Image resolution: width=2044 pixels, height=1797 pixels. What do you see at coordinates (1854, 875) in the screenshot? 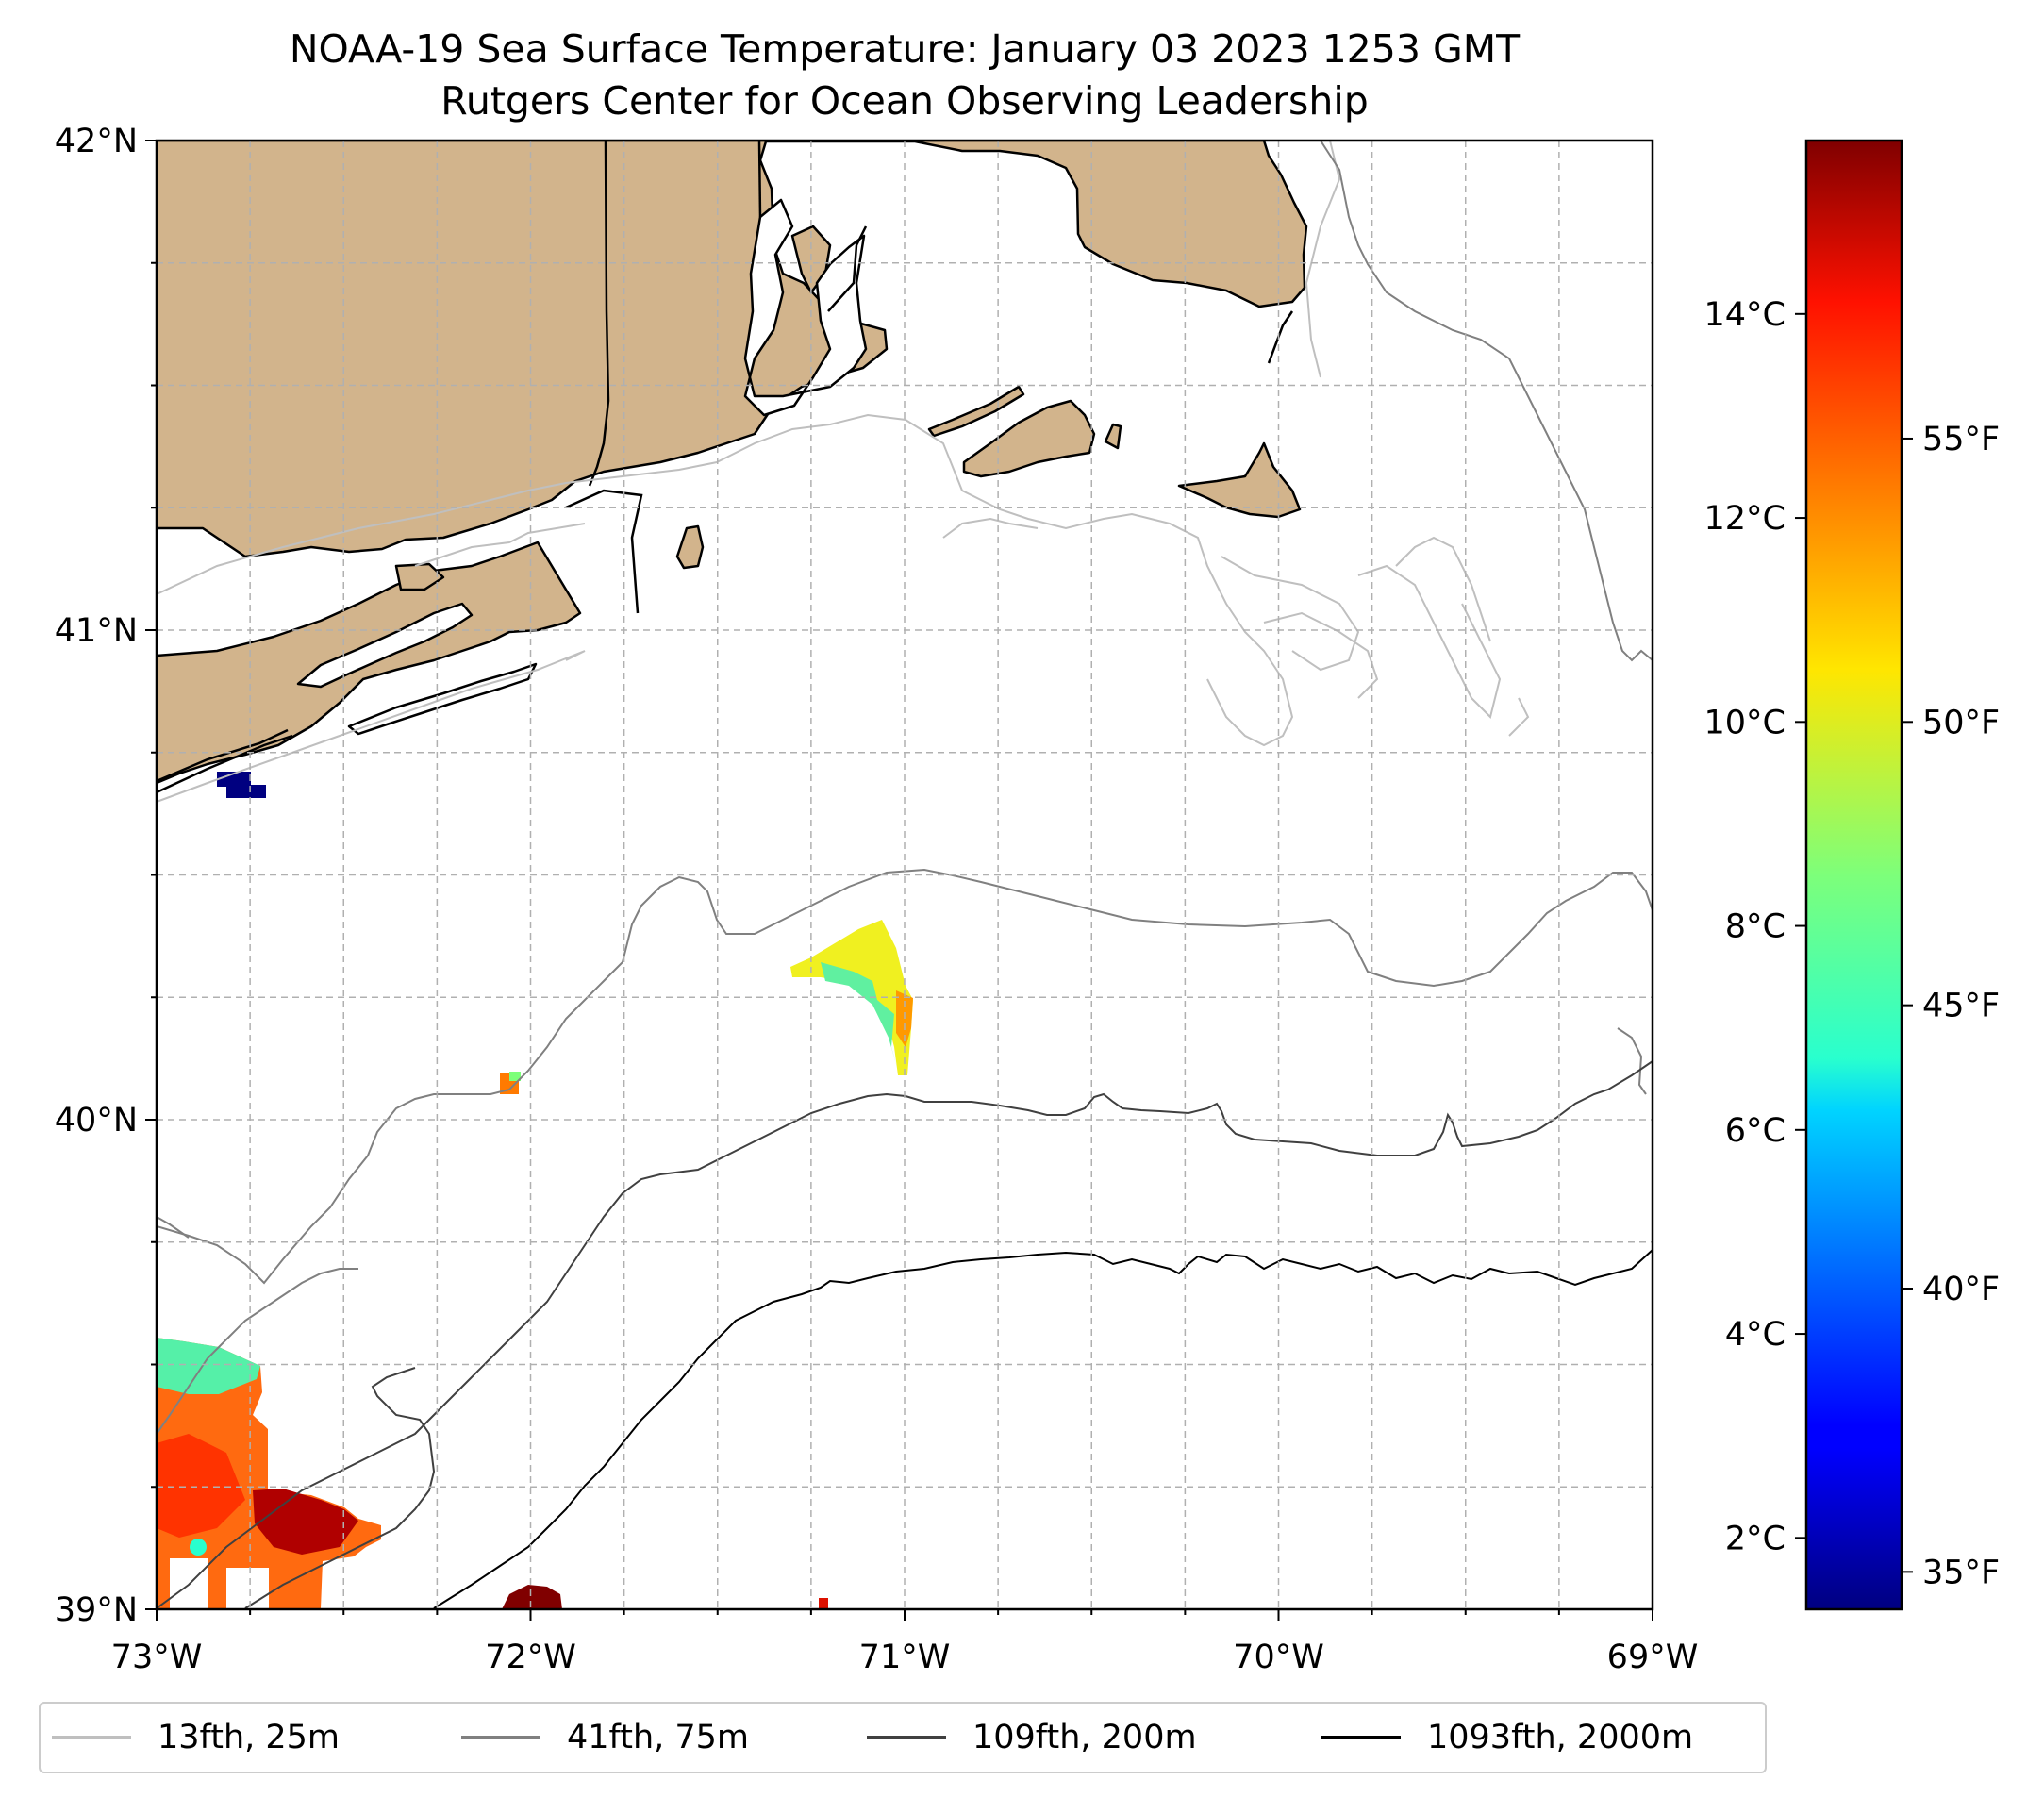
I see `colorbar` at bounding box center [1854, 875].